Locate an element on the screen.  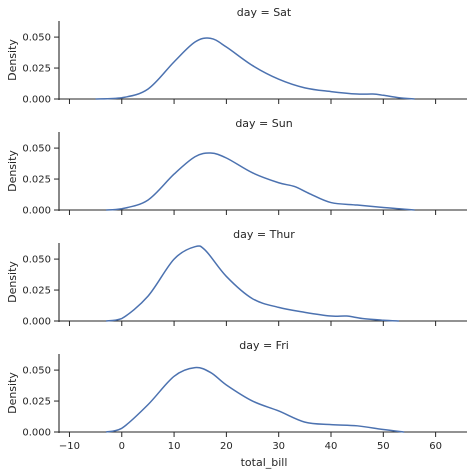
x-tick-label: 30 is located at coordinates (278, 446).